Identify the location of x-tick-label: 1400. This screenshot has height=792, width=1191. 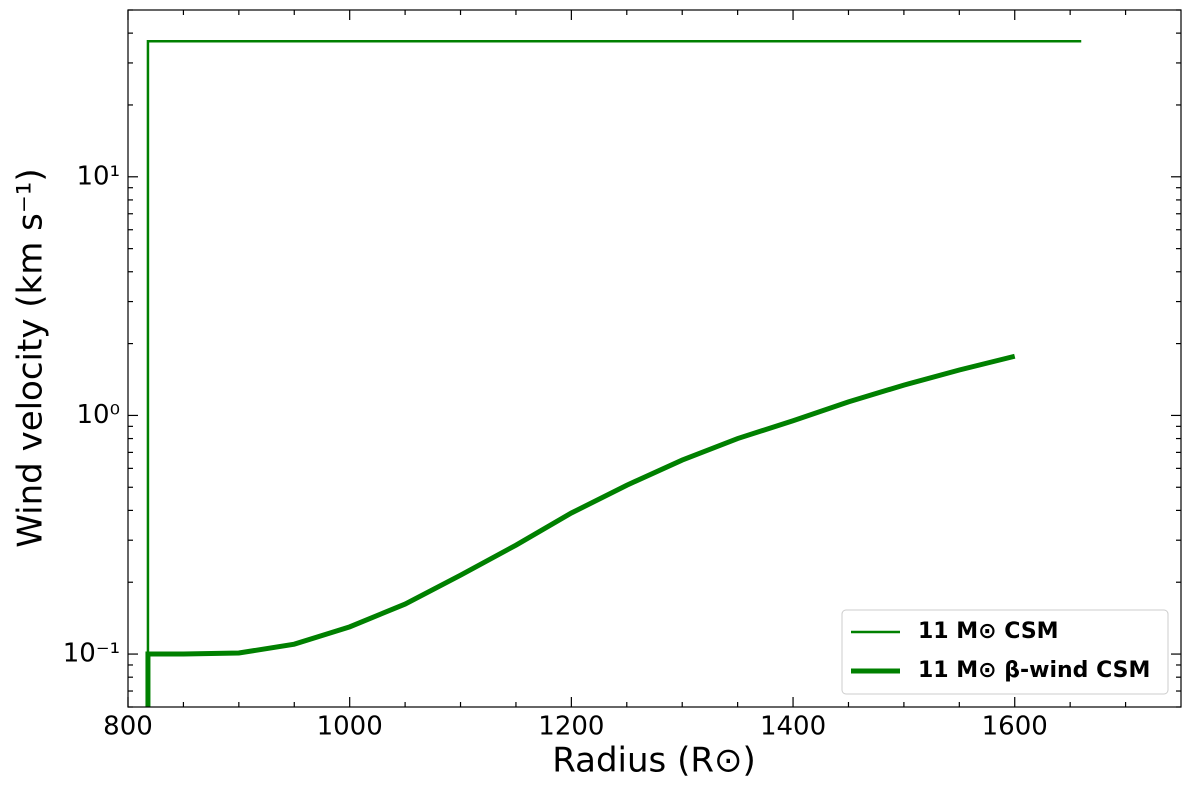
(793, 727).